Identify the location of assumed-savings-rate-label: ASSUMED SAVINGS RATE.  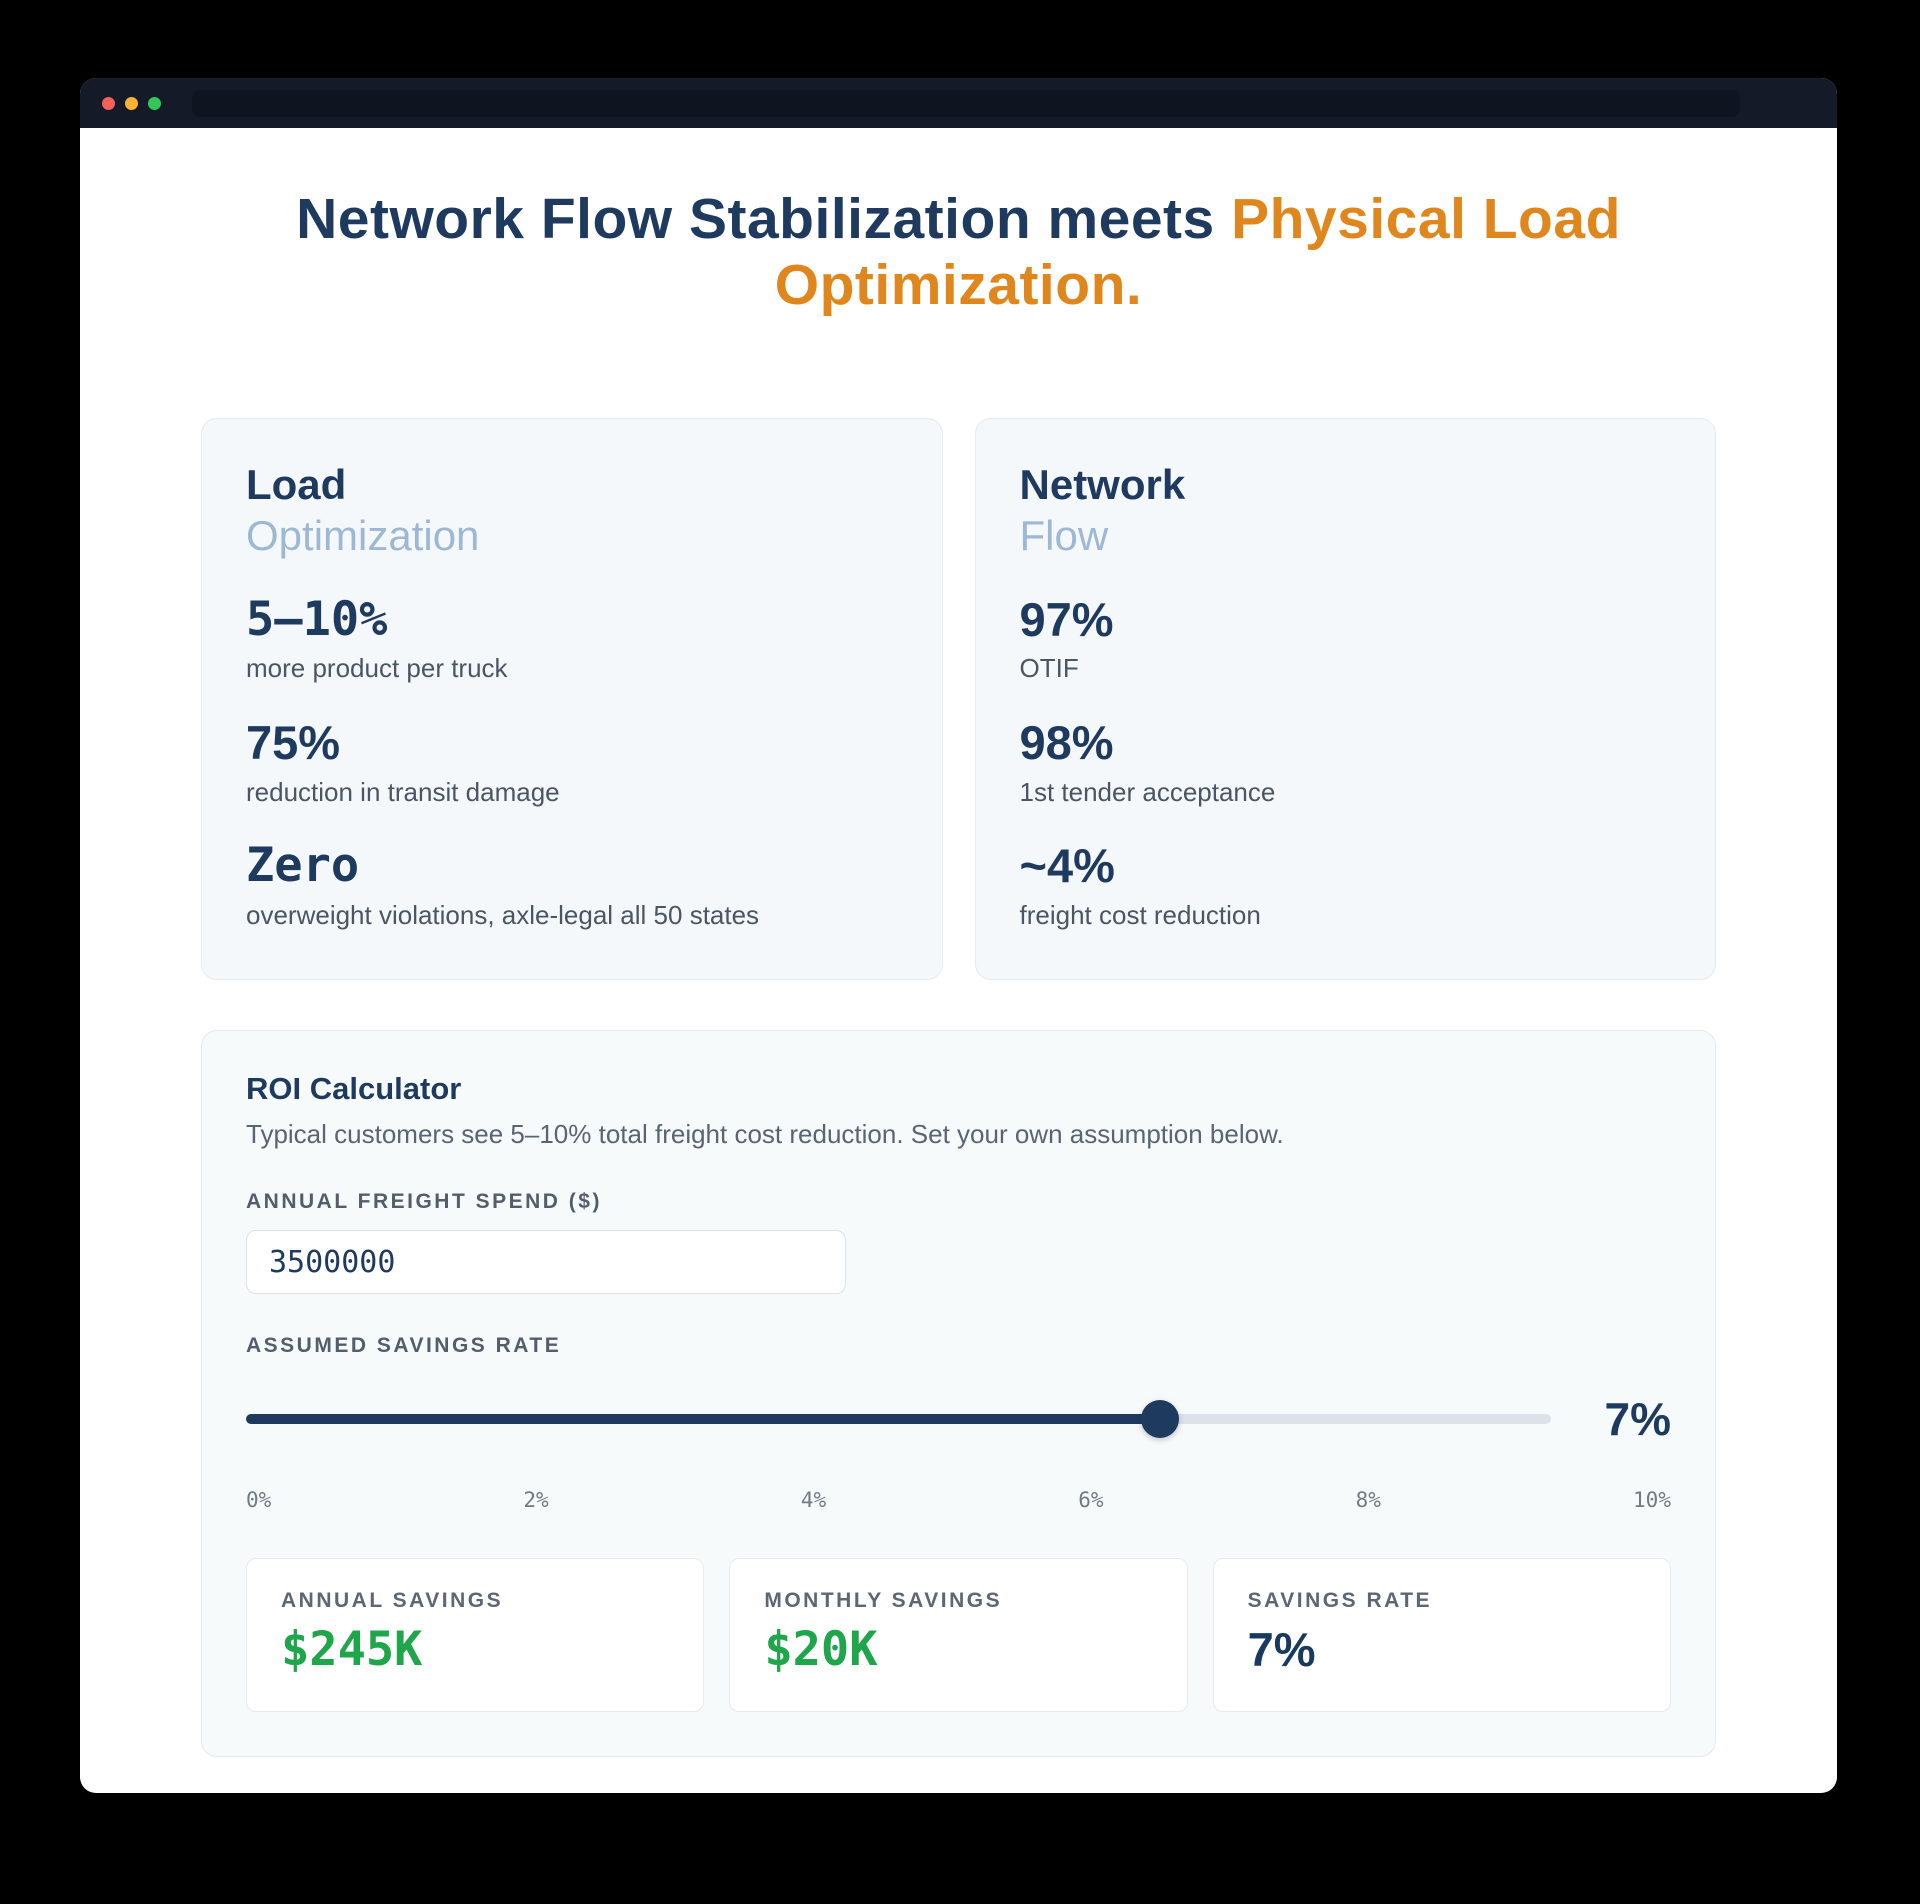
(404, 1346).